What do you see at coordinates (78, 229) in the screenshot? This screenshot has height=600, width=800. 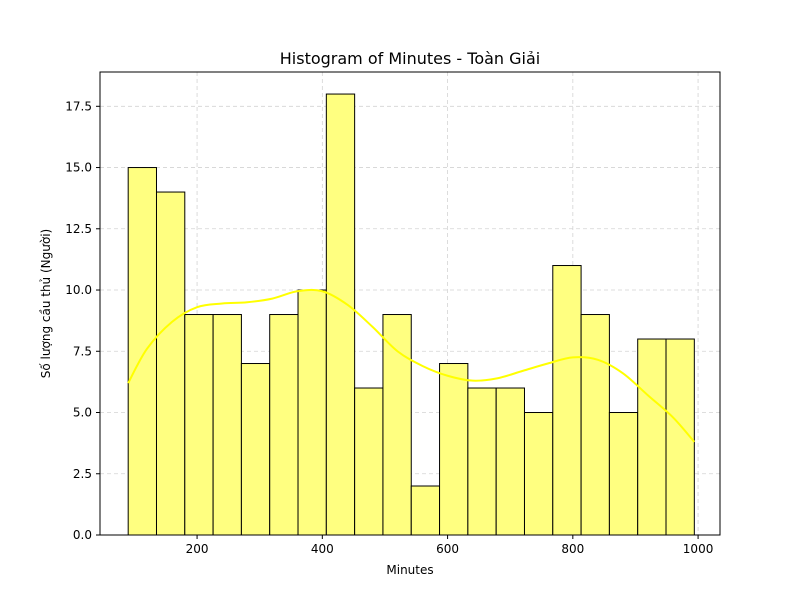 I see `y-tick-label: 12.5` at bounding box center [78, 229].